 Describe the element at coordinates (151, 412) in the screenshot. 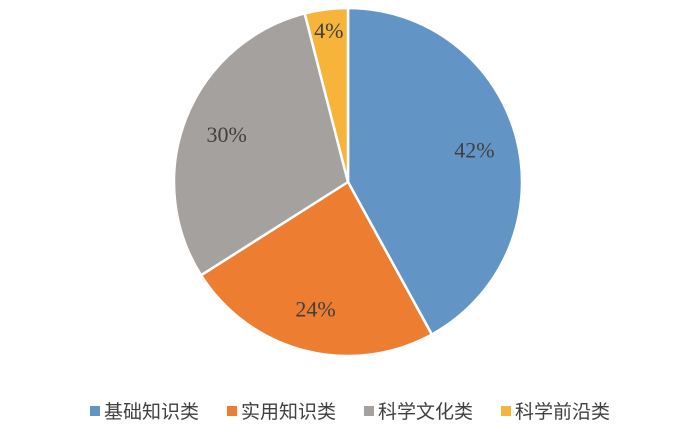

I see `legend-label: 基础知识类` at that location.